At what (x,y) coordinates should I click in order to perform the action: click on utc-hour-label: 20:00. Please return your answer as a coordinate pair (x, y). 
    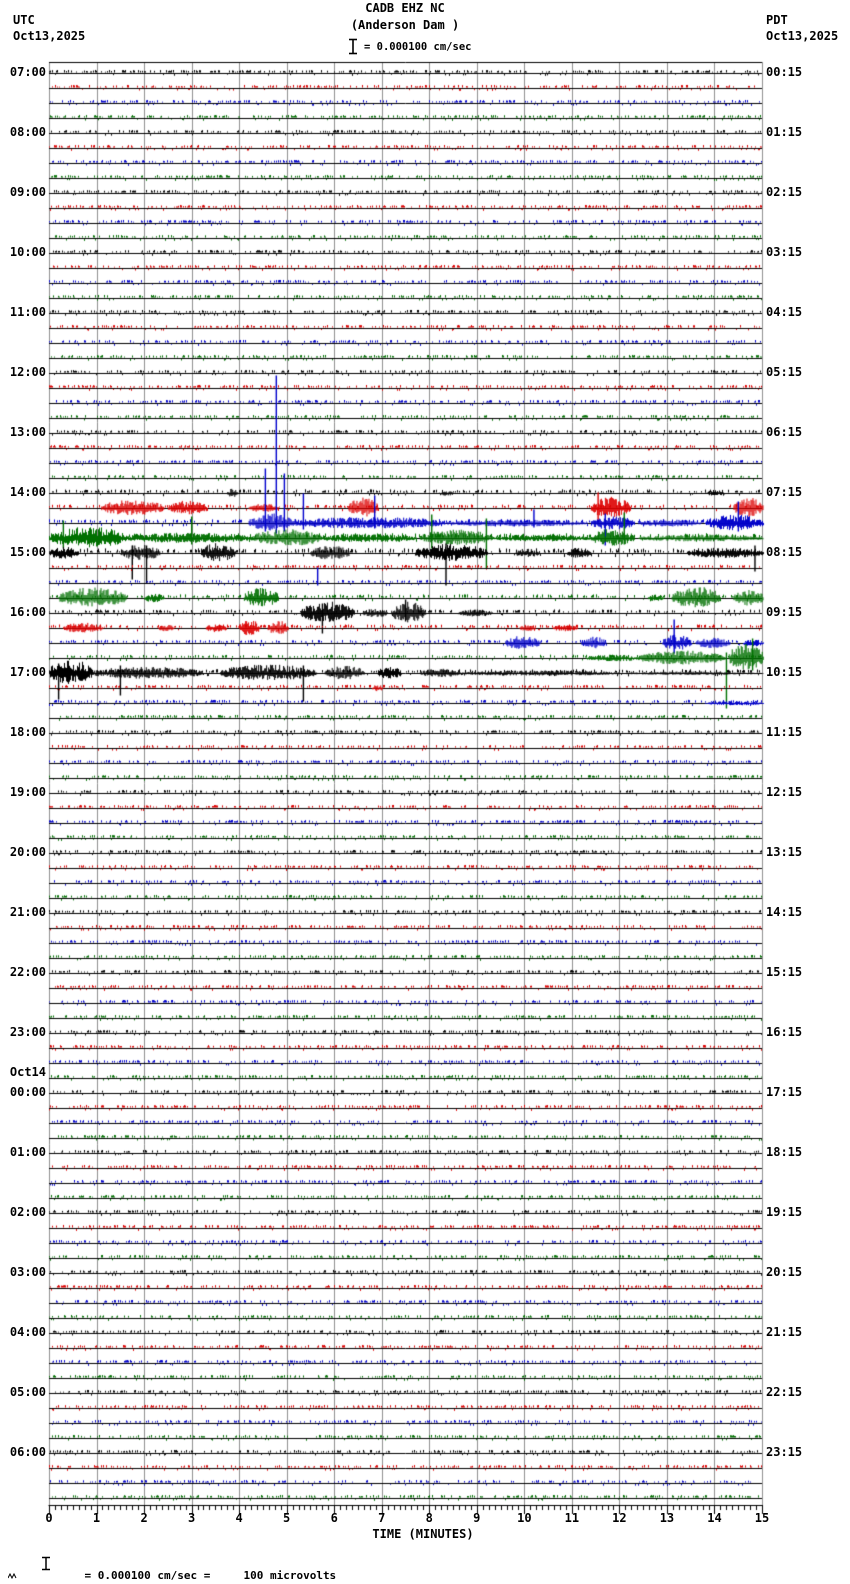
    Looking at the image, I should click on (27, 852).